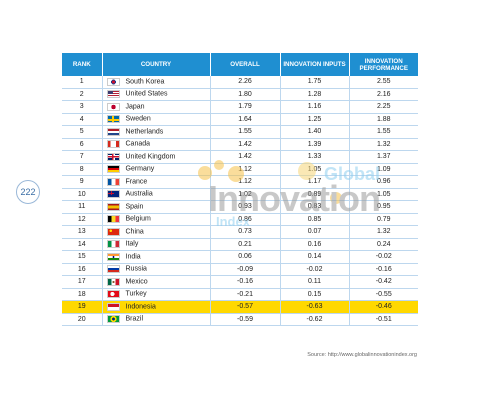 This screenshot has width=480, height=402. I want to click on innovation-inputs-cell: 1.40, so click(315, 132).